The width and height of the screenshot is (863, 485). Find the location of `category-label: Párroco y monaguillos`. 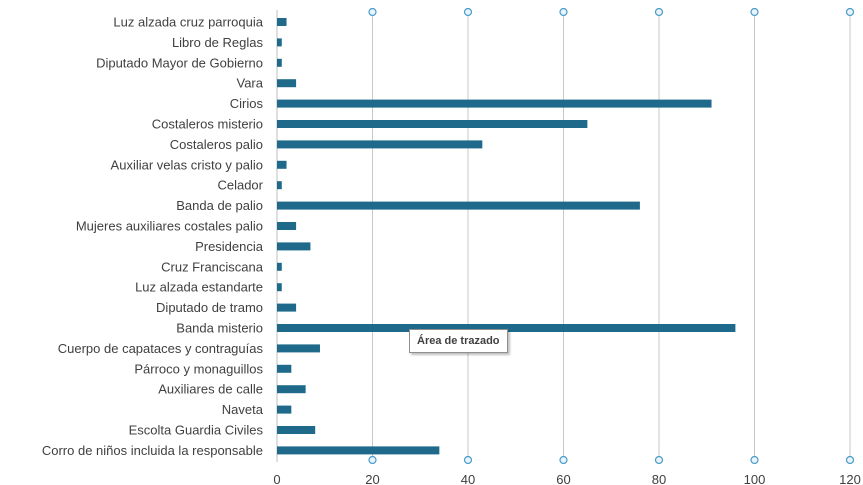

category-label: Párroco y monaguillos is located at coordinates (198, 368).